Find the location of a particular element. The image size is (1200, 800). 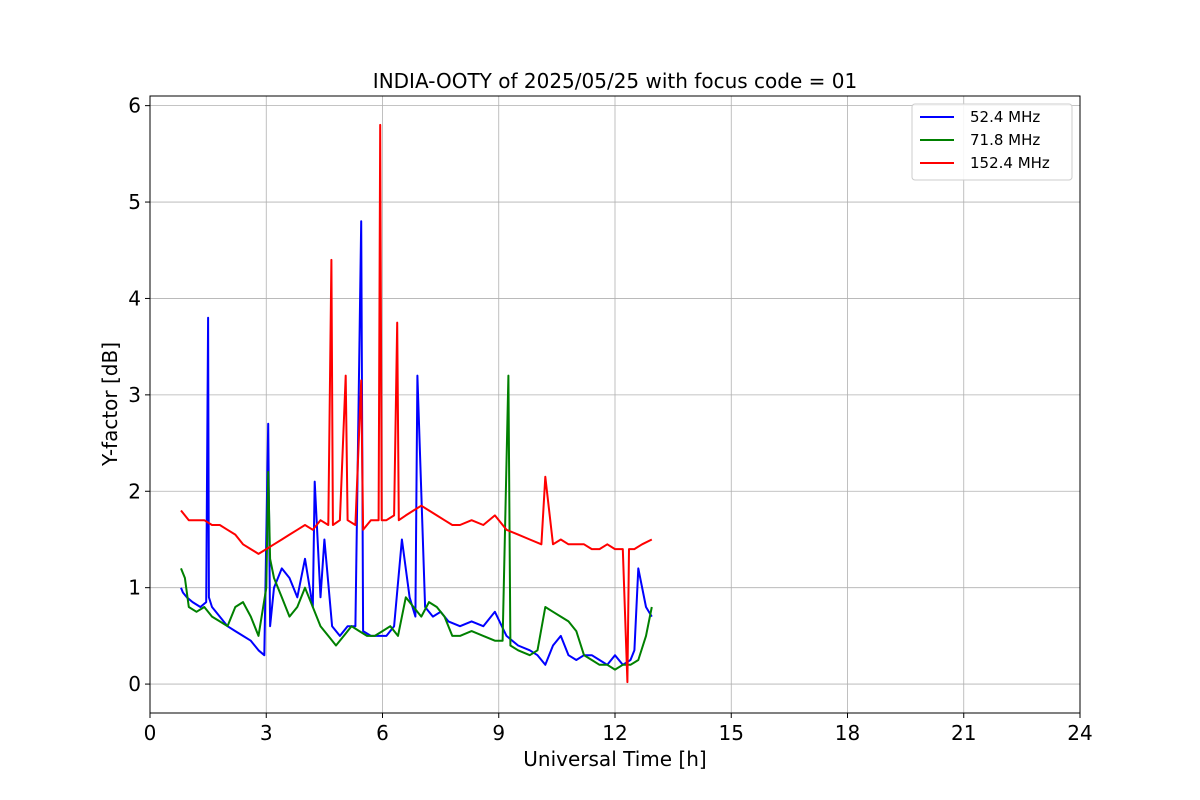

y-tick-label: 3 is located at coordinates (134, 395).